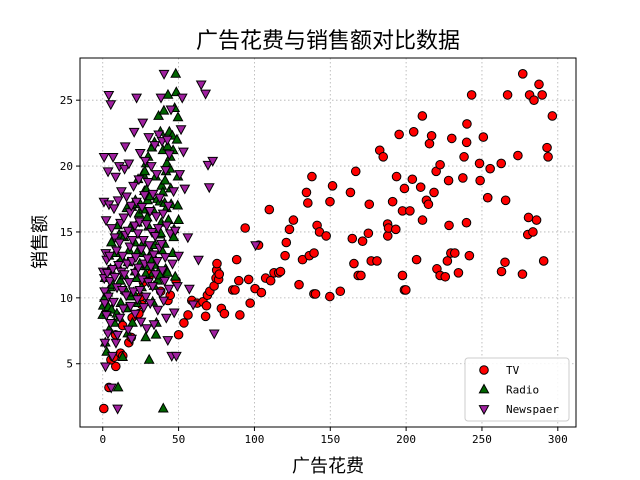 The height and width of the screenshot is (480, 640). What do you see at coordinates (66, 166) in the screenshot?
I see `y-tick-label: 20` at bounding box center [66, 166].